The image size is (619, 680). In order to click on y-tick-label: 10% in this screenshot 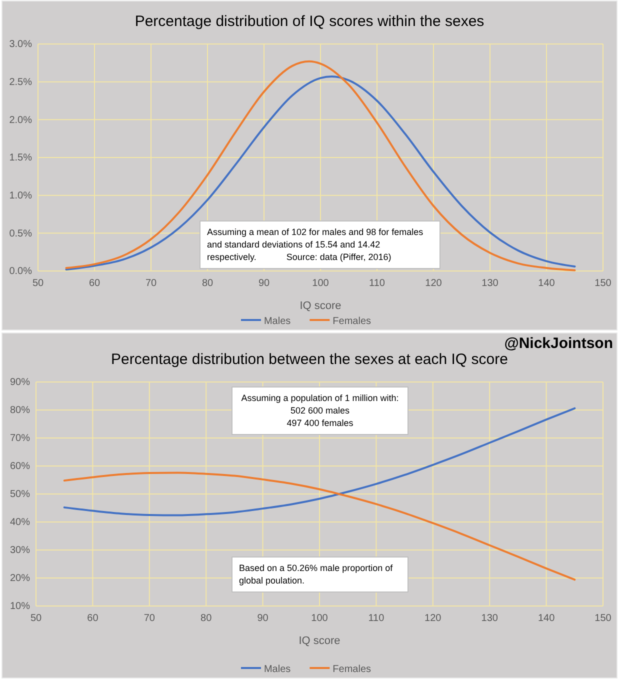, I will do `click(20, 606)`.